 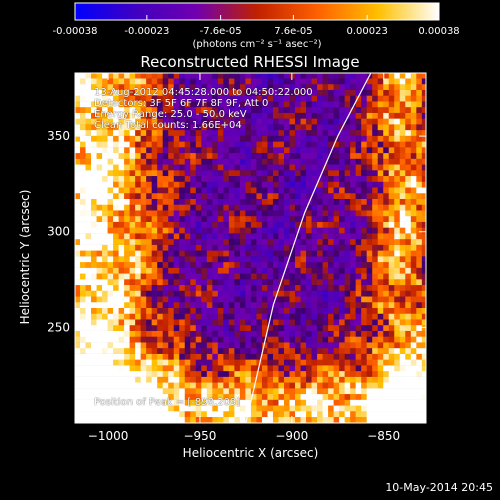 I want to click on colorbar-gradient, so click(x=257, y=11).